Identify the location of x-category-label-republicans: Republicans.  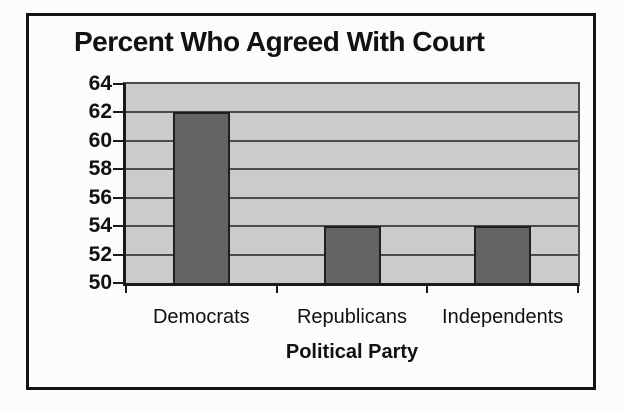
(352, 317).